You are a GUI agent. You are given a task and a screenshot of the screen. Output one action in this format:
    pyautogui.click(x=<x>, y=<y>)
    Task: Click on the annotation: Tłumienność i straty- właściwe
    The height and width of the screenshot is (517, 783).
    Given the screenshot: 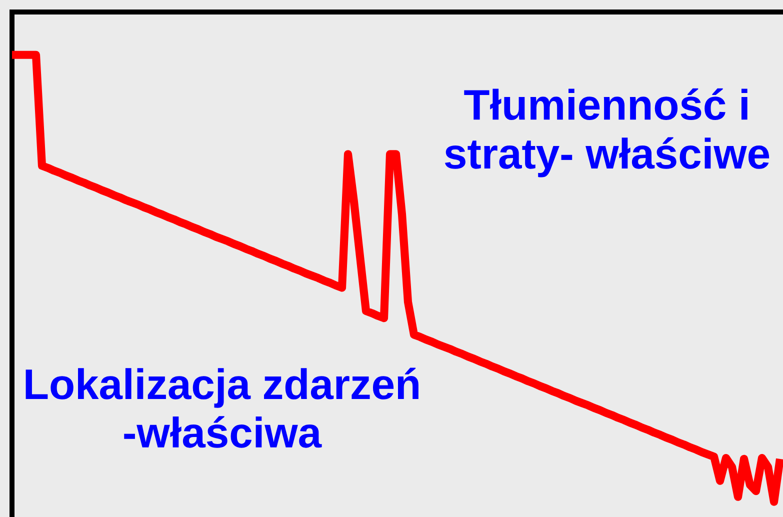 What is the action you would take?
    pyautogui.click(x=607, y=133)
    